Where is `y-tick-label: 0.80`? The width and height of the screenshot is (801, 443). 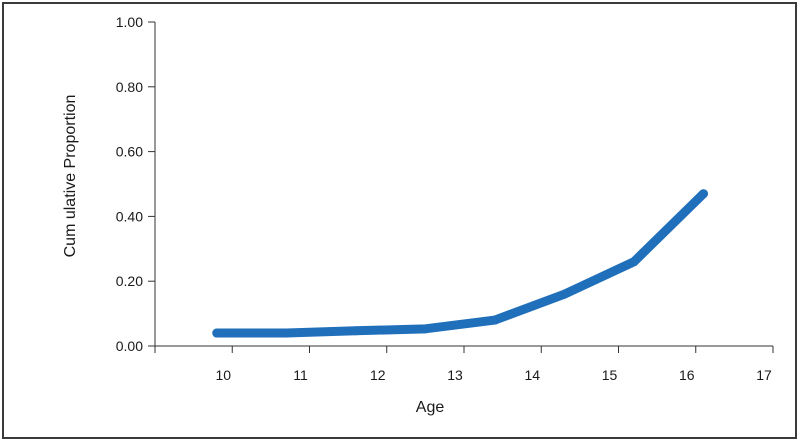 y-tick-label: 0.80 is located at coordinates (129, 87).